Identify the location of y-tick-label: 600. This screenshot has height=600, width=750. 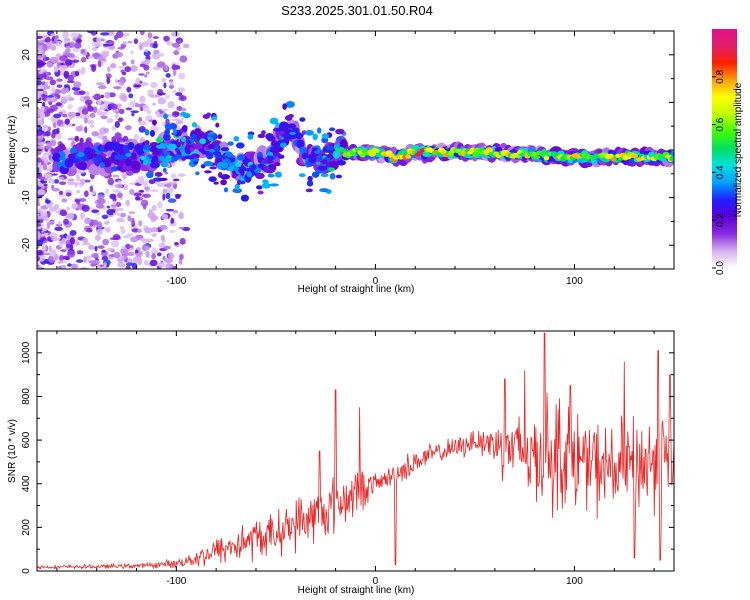
(26, 439).